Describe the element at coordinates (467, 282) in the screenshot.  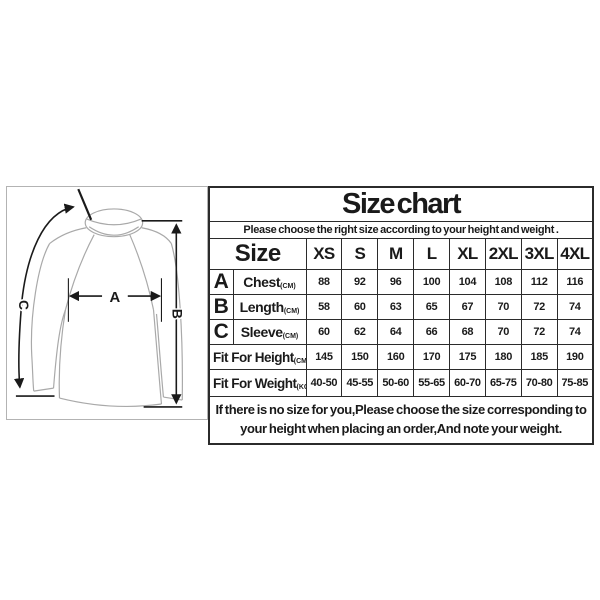
I see `value-cell: 104` at that location.